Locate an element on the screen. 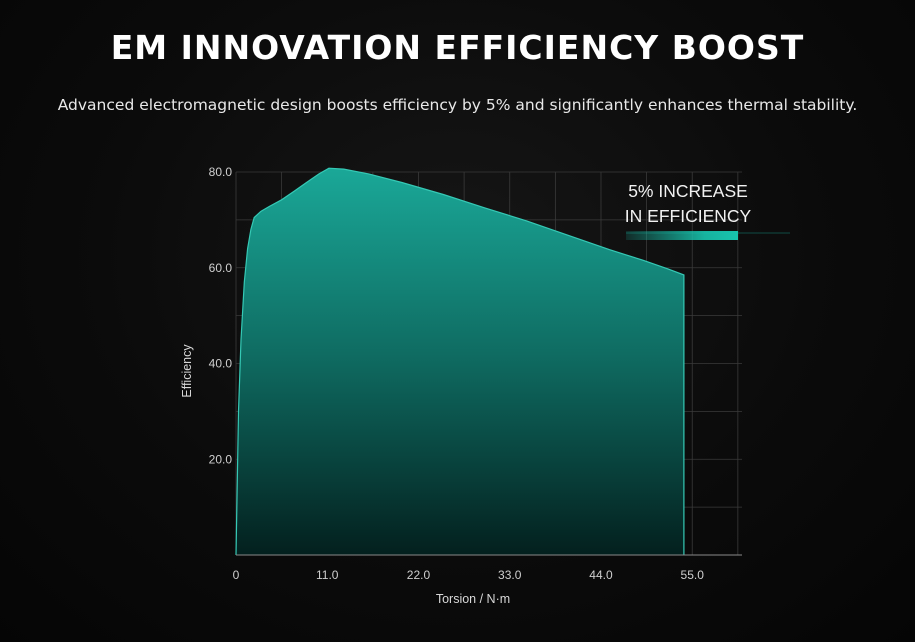 This screenshot has width=915, height=642. annotation-text: IN EFFICIENCY is located at coordinates (688, 216).